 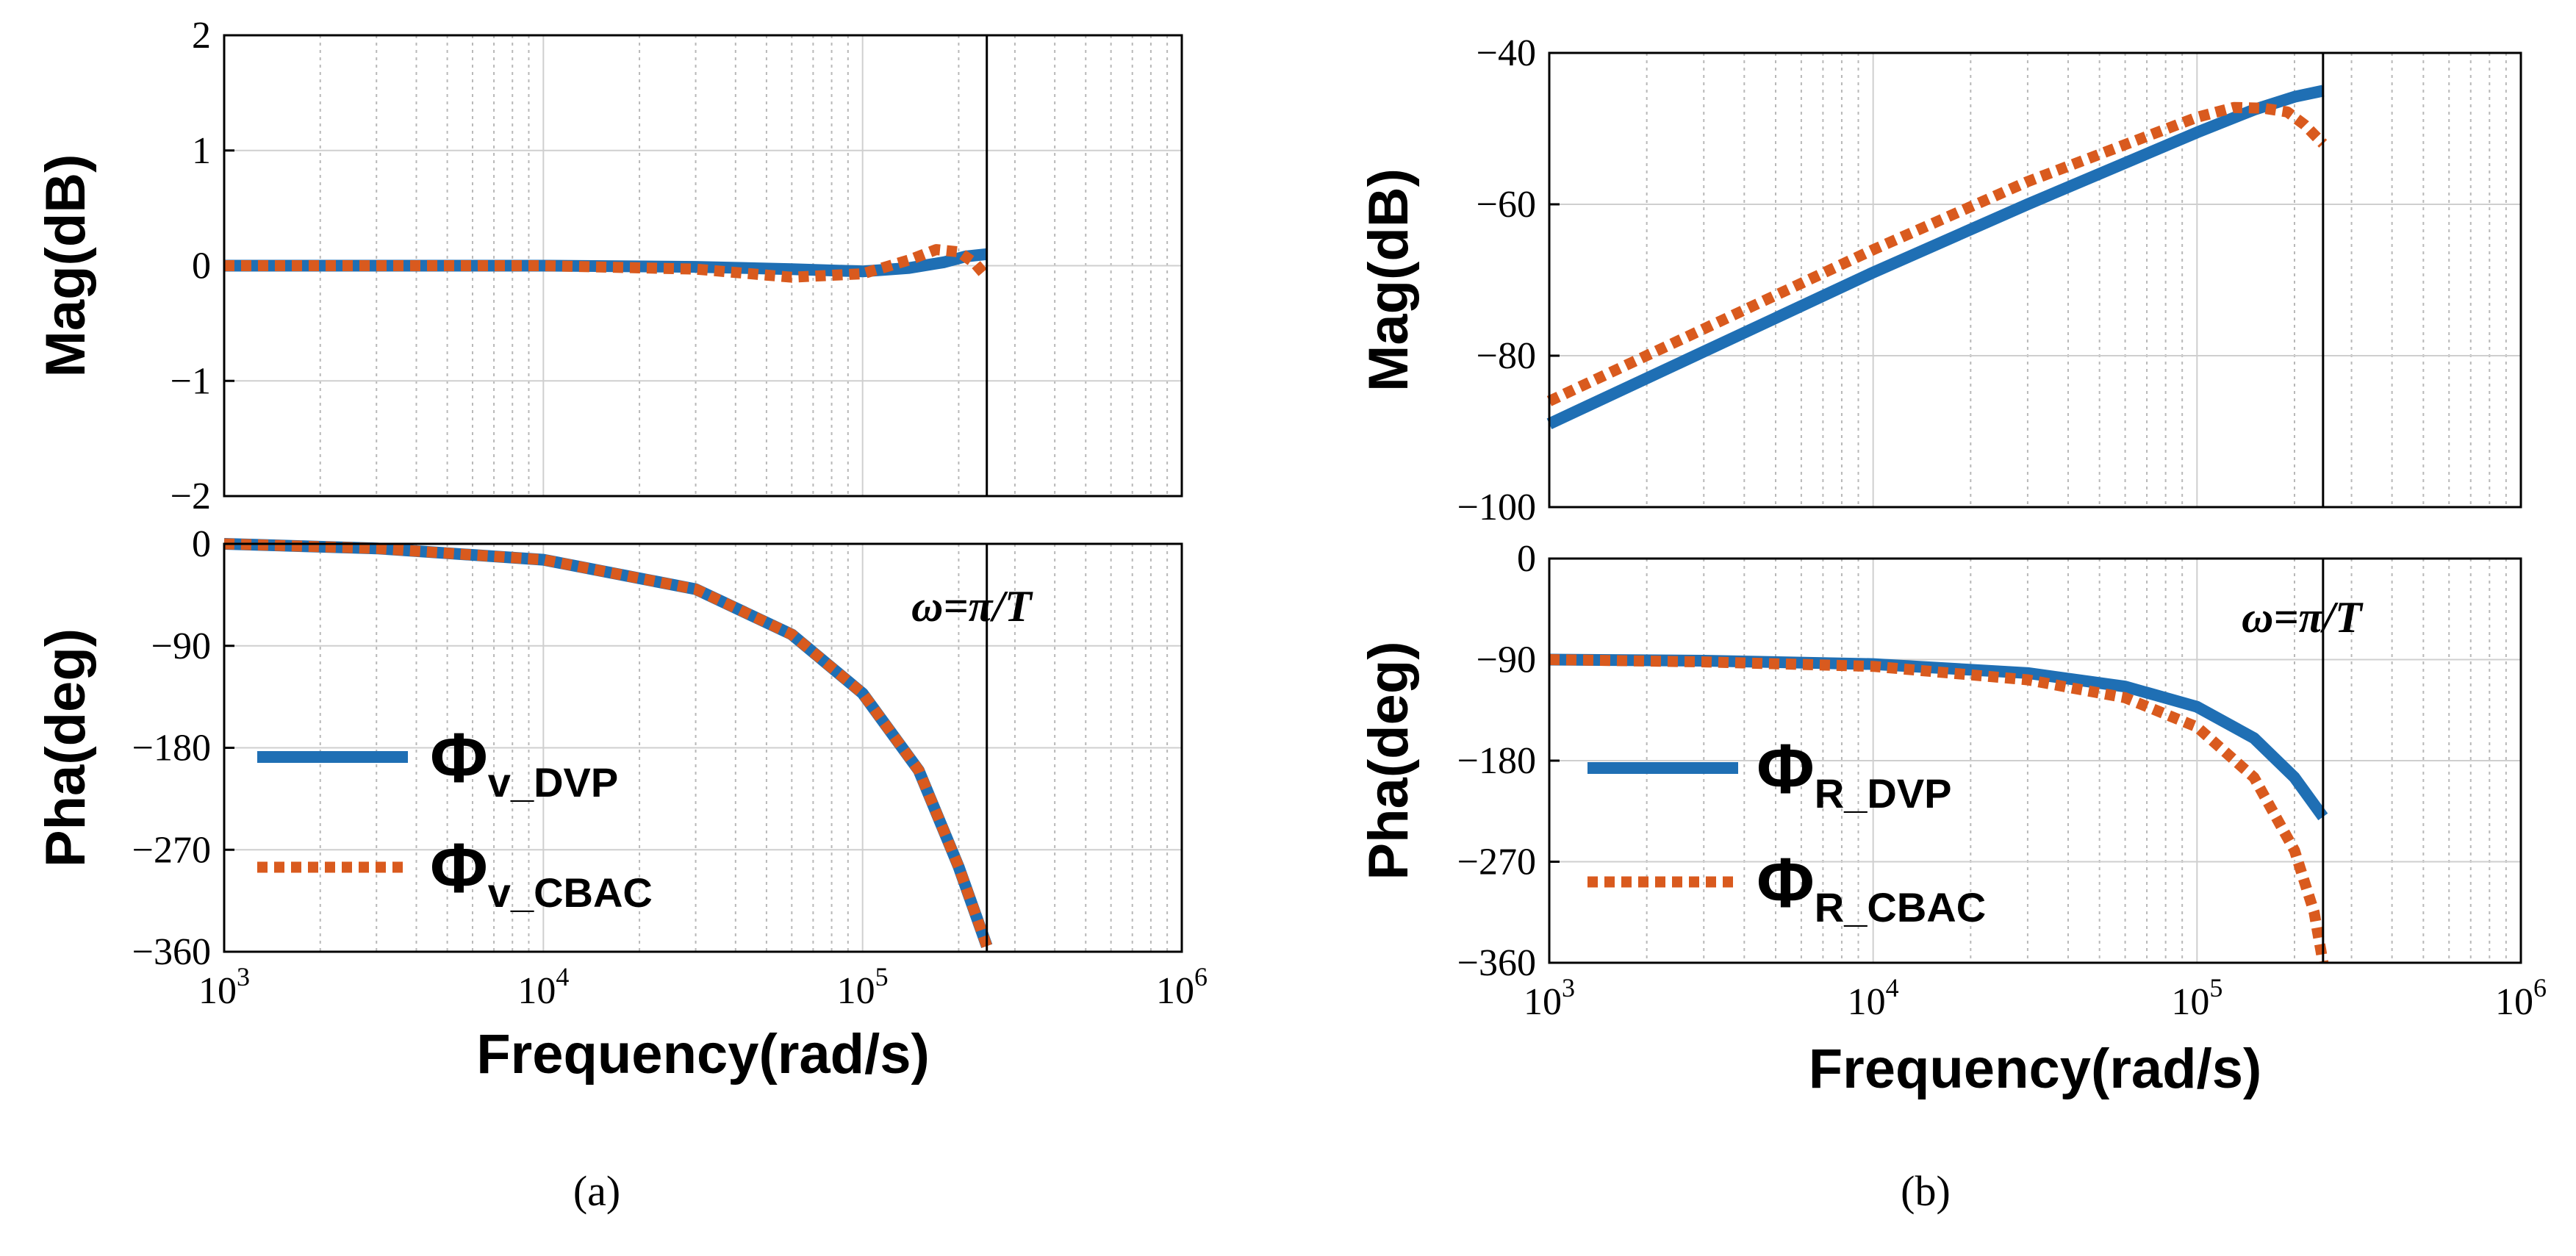 What do you see at coordinates (1883, 793) in the screenshot?
I see `legend-subscript: R_DVP` at bounding box center [1883, 793].